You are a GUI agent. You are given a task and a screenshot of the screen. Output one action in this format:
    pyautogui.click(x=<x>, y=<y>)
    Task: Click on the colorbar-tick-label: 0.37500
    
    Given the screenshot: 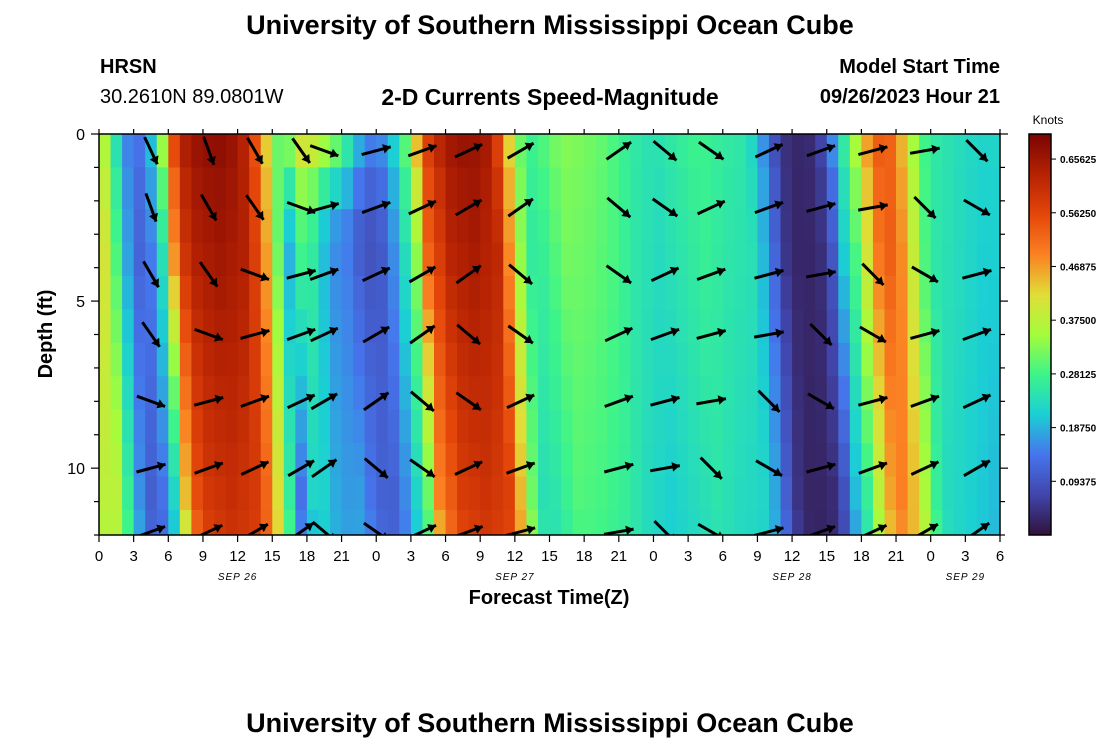 What is the action you would take?
    pyautogui.click(x=1078, y=321)
    